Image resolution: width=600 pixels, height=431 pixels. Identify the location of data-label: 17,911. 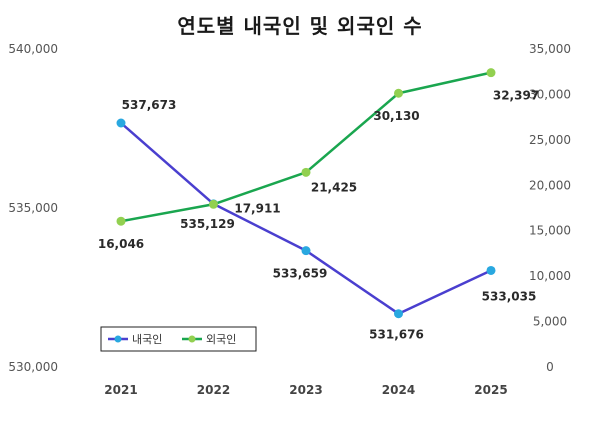
(257, 208).